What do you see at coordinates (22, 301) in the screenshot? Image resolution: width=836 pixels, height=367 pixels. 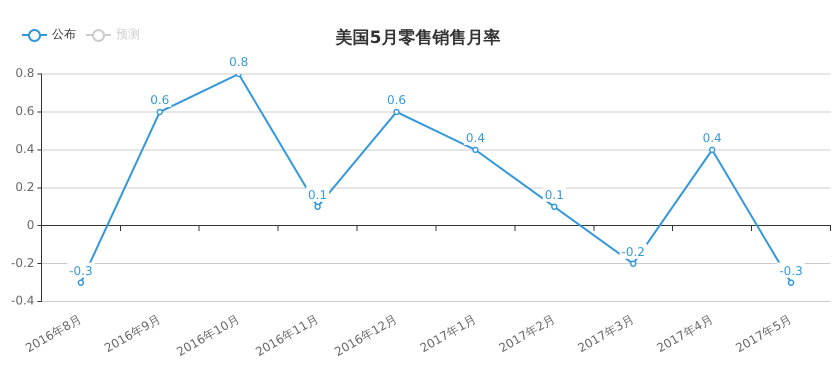 I see `y-tick-label: -0.4` at bounding box center [22, 301].